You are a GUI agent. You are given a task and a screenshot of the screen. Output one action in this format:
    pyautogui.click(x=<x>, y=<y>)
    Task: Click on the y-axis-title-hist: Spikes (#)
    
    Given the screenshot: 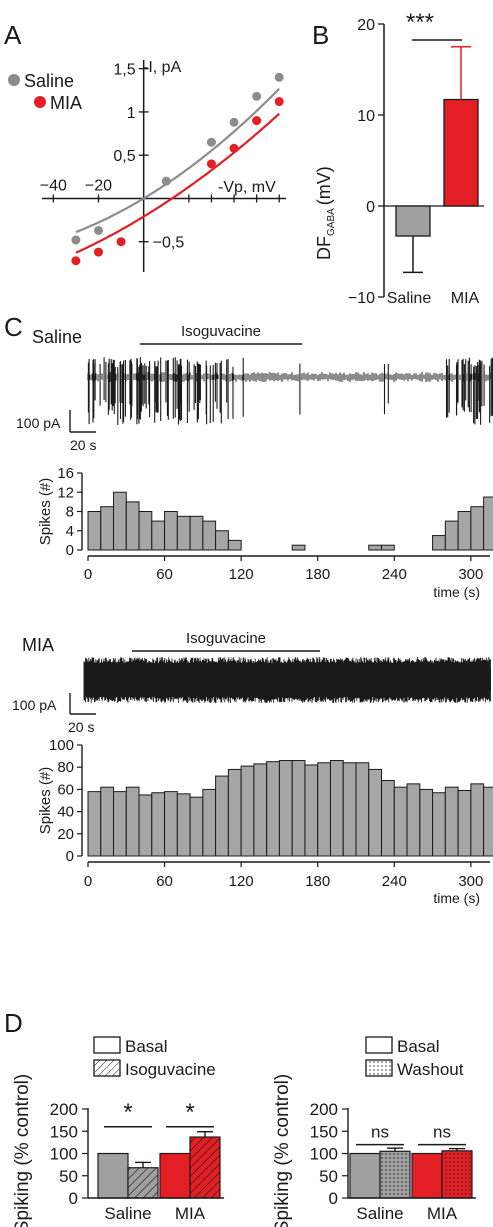 What is the action you would take?
    pyautogui.click(x=45, y=801)
    